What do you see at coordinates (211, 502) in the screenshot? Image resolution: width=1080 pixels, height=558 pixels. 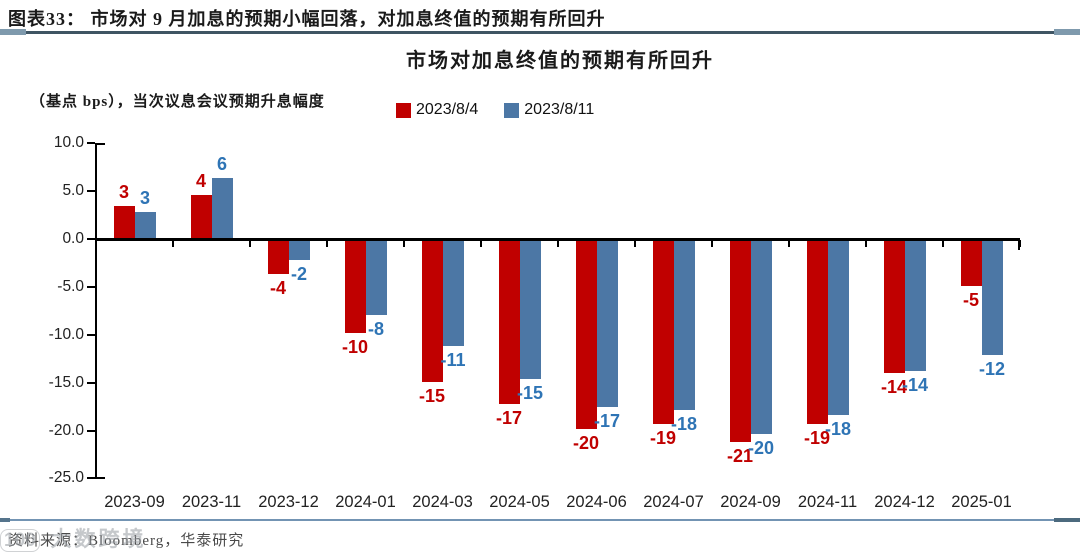 I see `x-tick-label-2023-11: 2023-11` at bounding box center [211, 502].